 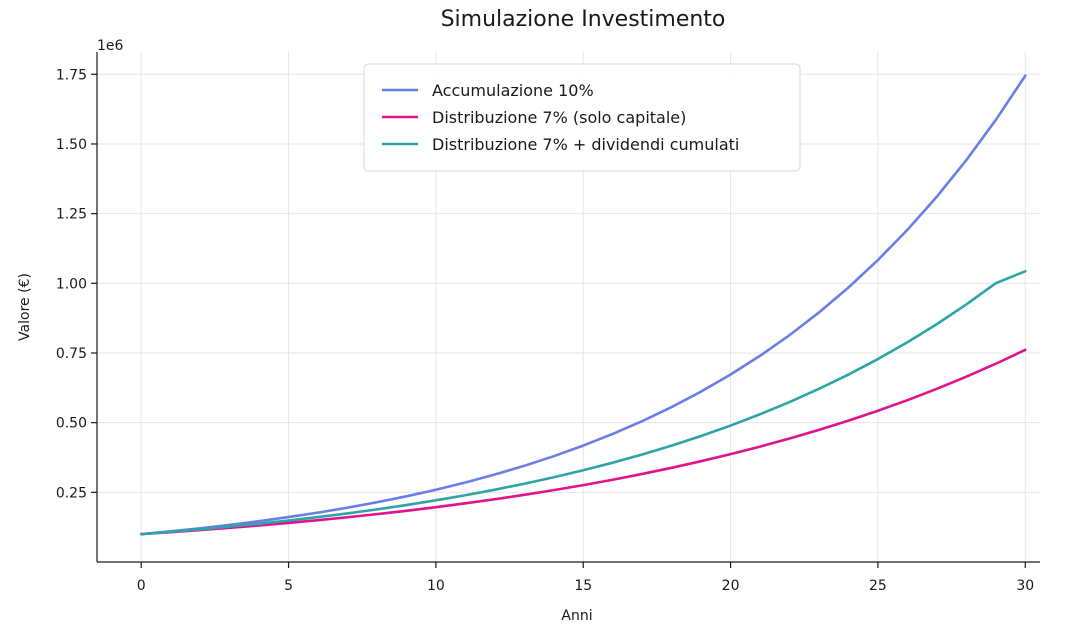 I want to click on y-axis-label: Valore (€), so click(x=25, y=307).